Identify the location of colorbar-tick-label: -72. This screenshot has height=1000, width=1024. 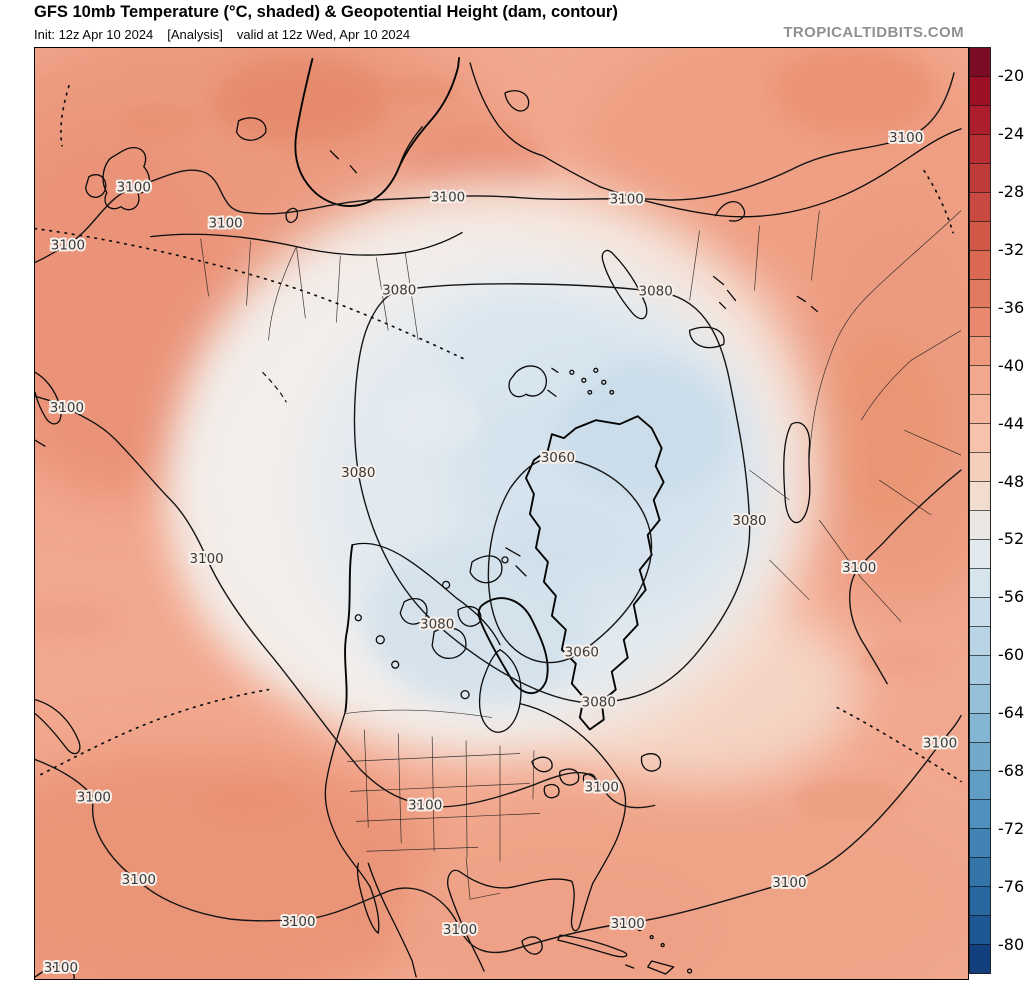
(1011, 829).